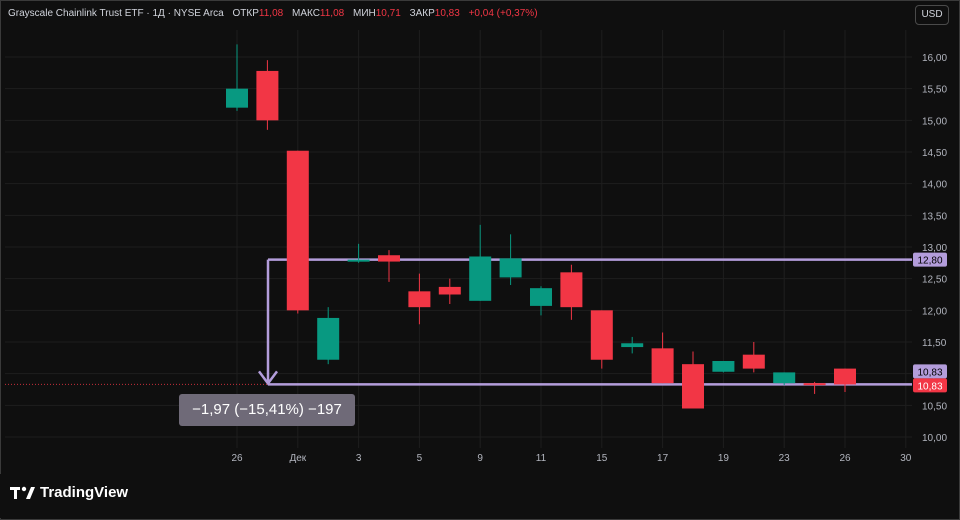 The height and width of the screenshot is (520, 960). Describe the element at coordinates (447, 13) in the screenshot. I see `close-value: 10,83` at that location.